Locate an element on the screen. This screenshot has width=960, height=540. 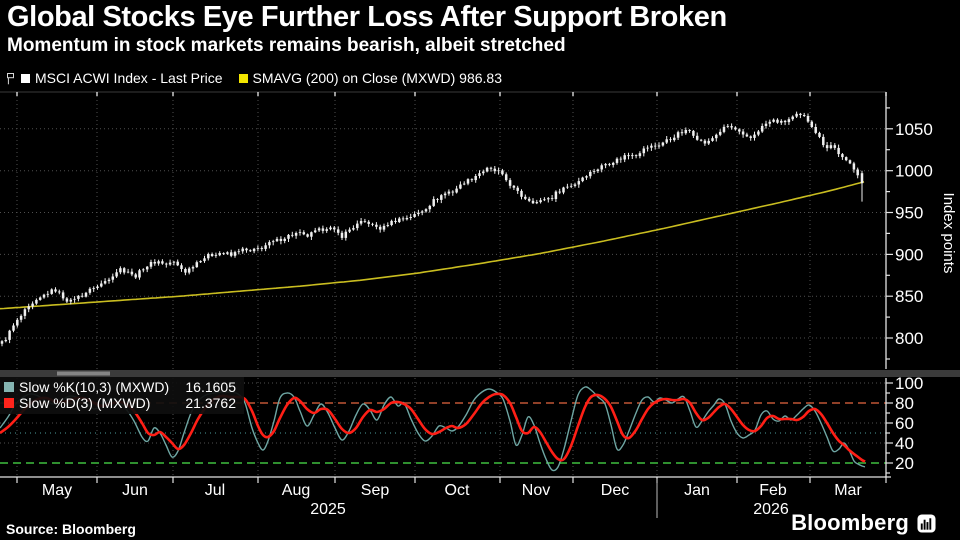
slow-k-swatch is located at coordinates (9, 387).